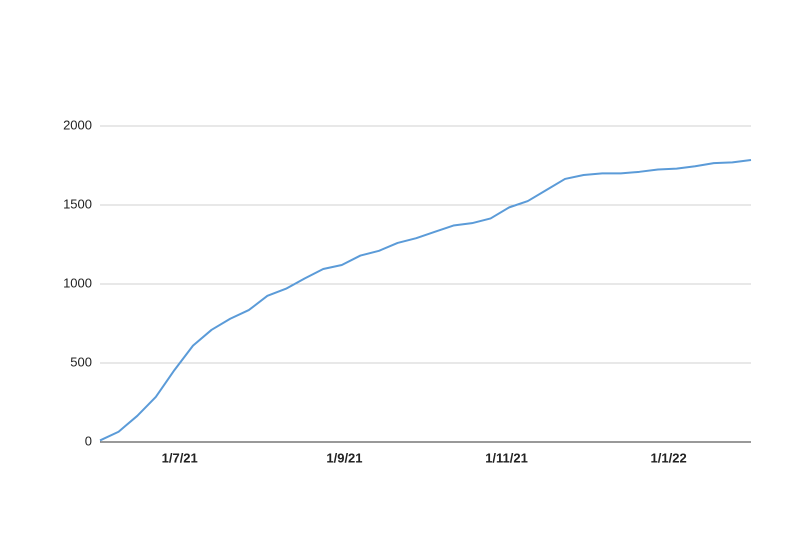 This screenshot has height=542, width=809. What do you see at coordinates (77, 203) in the screenshot?
I see `y-tick-label: 1500` at bounding box center [77, 203].